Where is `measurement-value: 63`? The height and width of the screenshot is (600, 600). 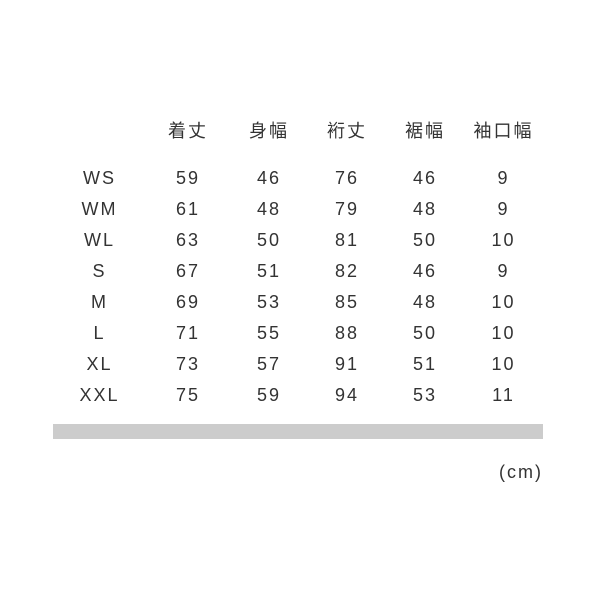
measurement-value: 63 is located at coordinates (188, 240).